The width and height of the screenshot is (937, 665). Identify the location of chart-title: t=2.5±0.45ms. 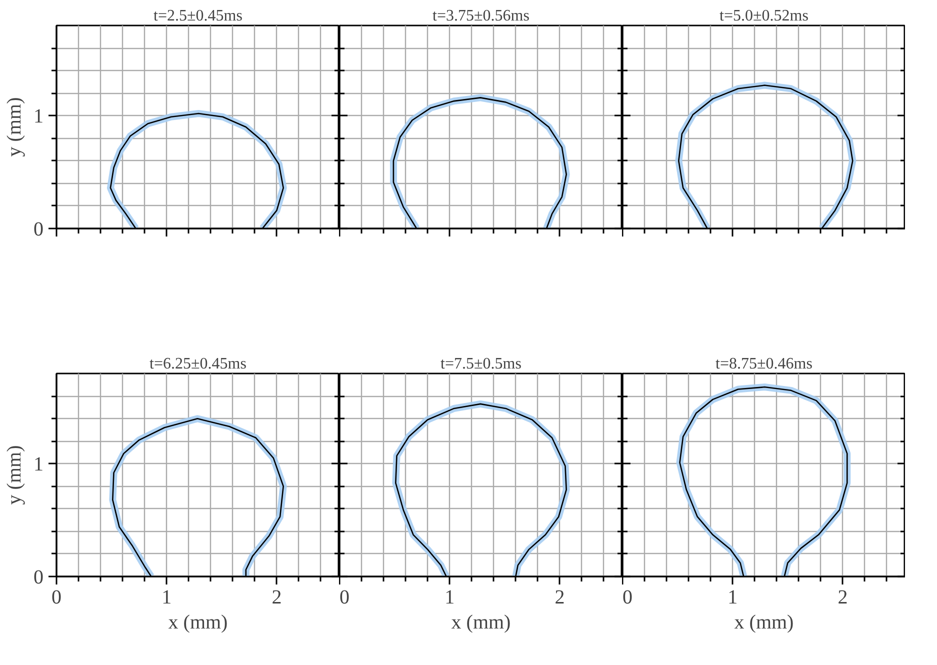
(198, 16).